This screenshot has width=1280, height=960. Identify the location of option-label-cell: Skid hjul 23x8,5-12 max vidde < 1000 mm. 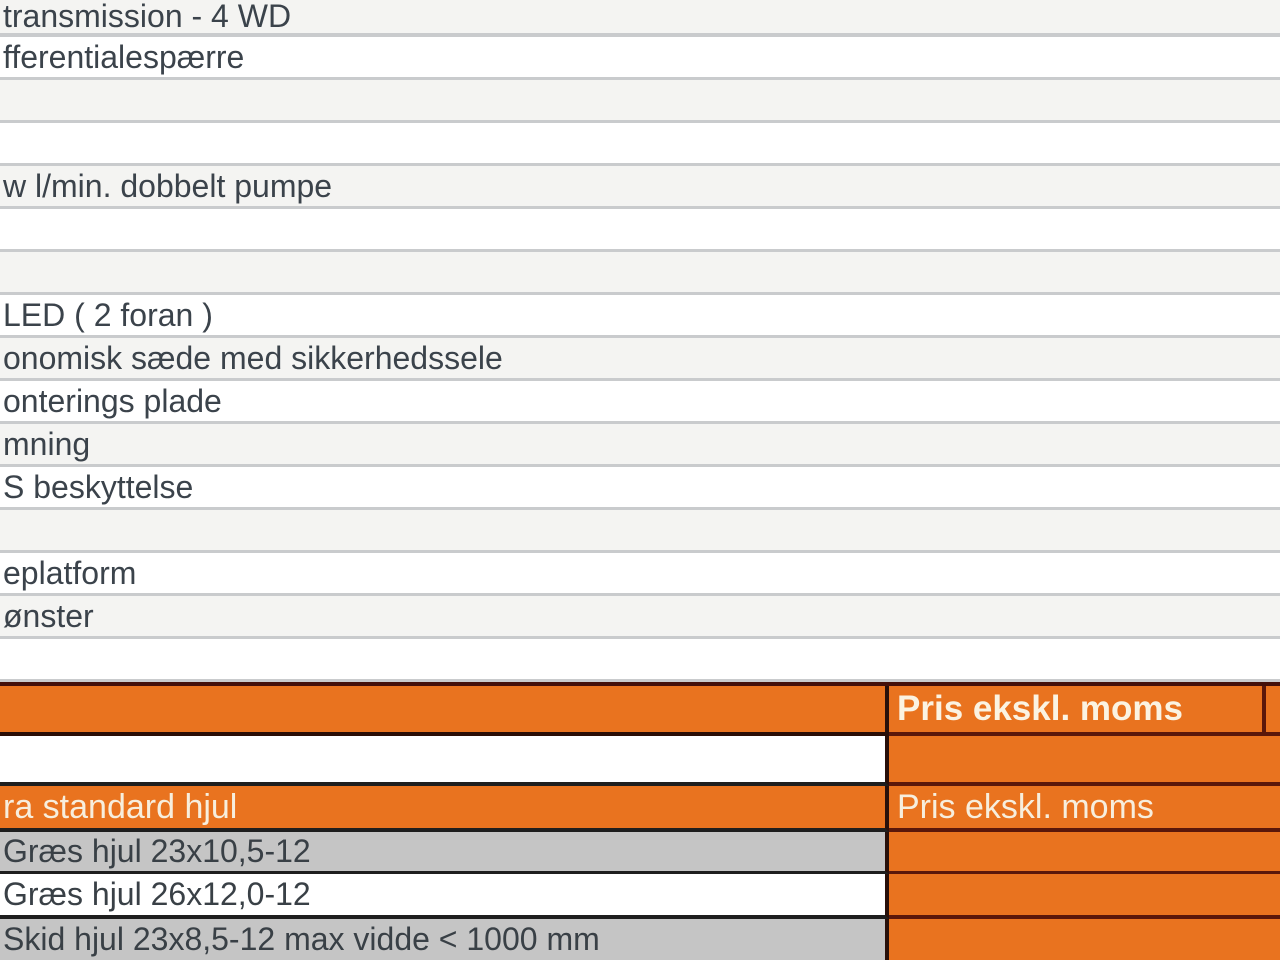
(444, 939).